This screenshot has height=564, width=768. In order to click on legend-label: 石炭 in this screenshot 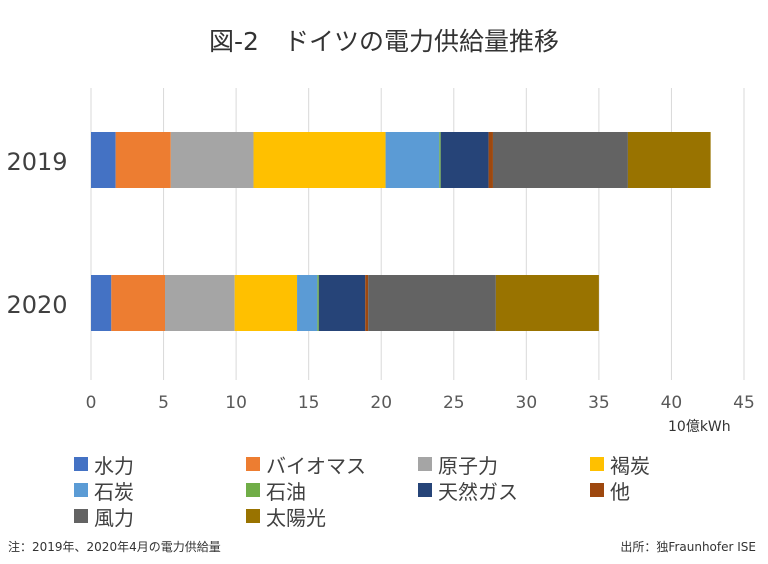, I will do `click(114, 491)`.